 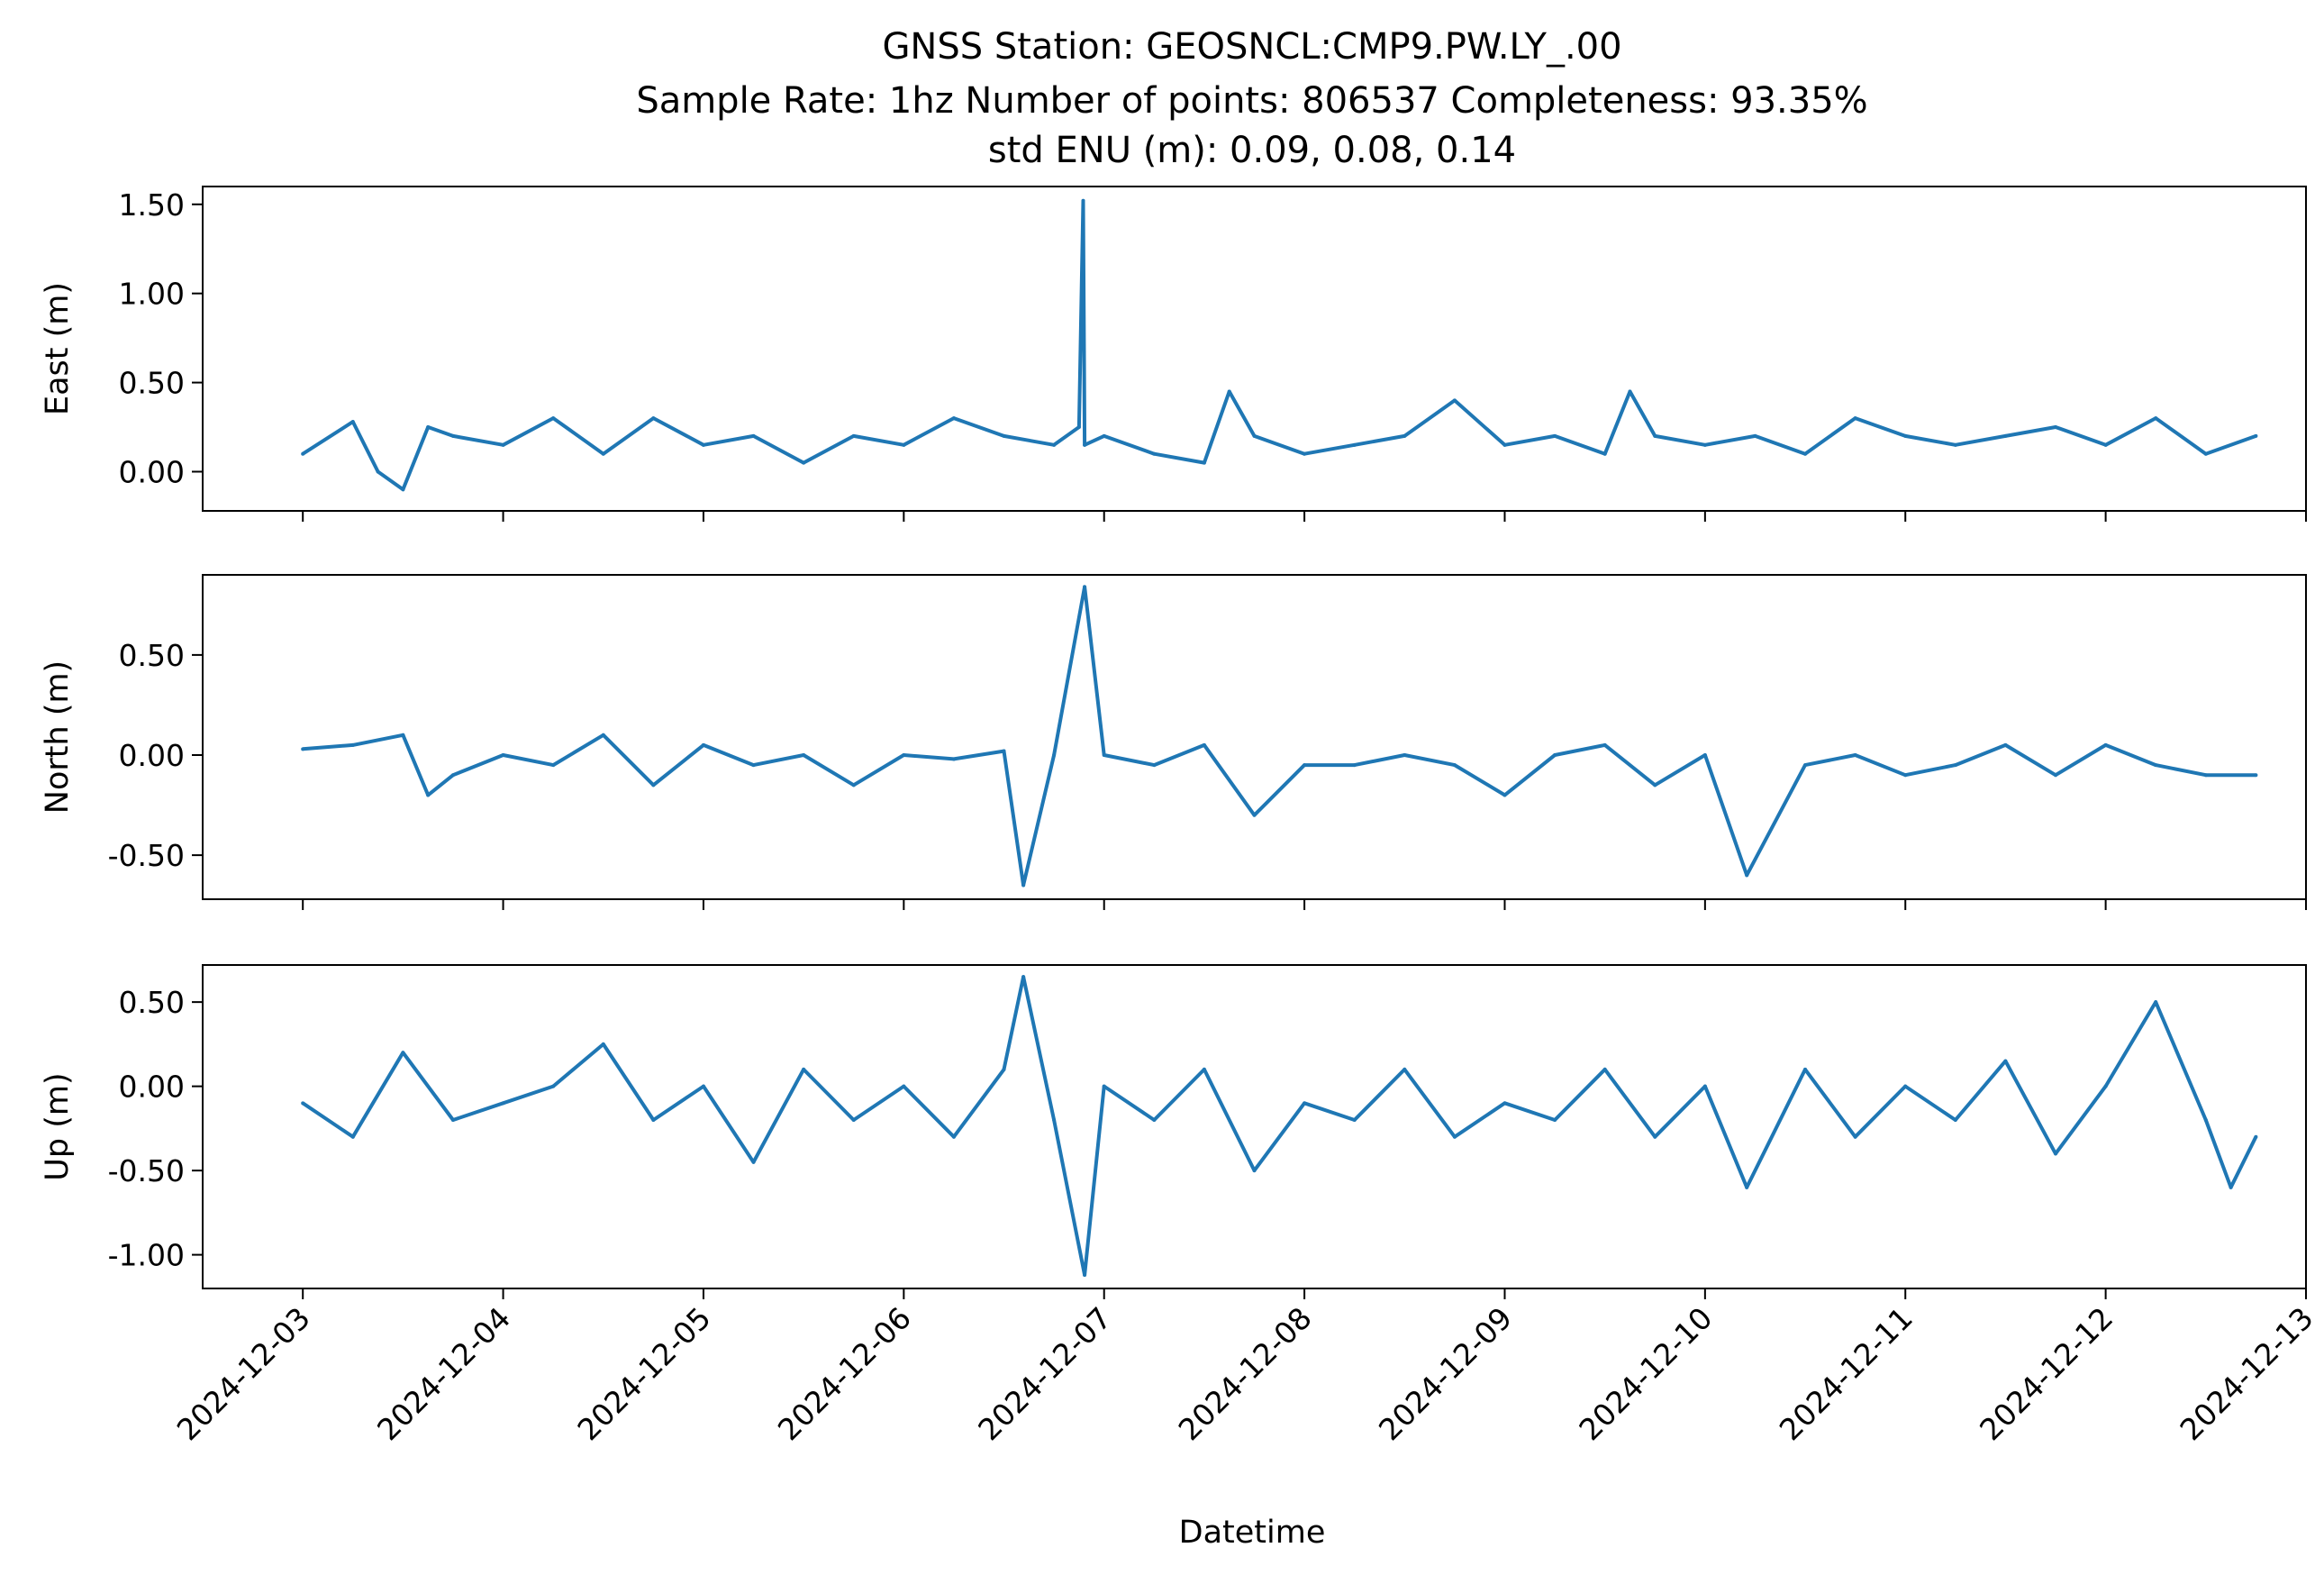 I want to click on title-line-1: GNSS Station: GEOSNCL:CMP9.PW.LY_.00, so click(x=1252, y=47).